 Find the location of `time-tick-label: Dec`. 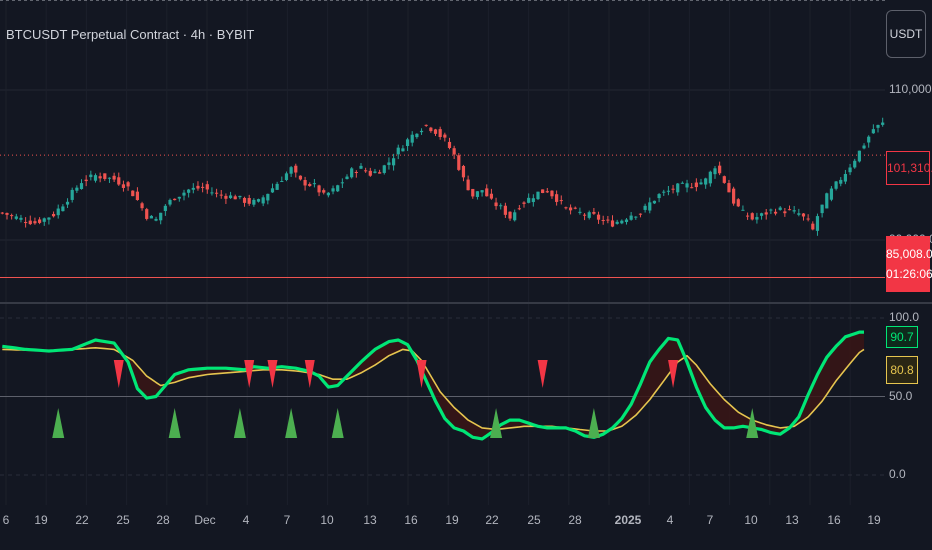

time-tick-label: Dec is located at coordinates (205, 520).